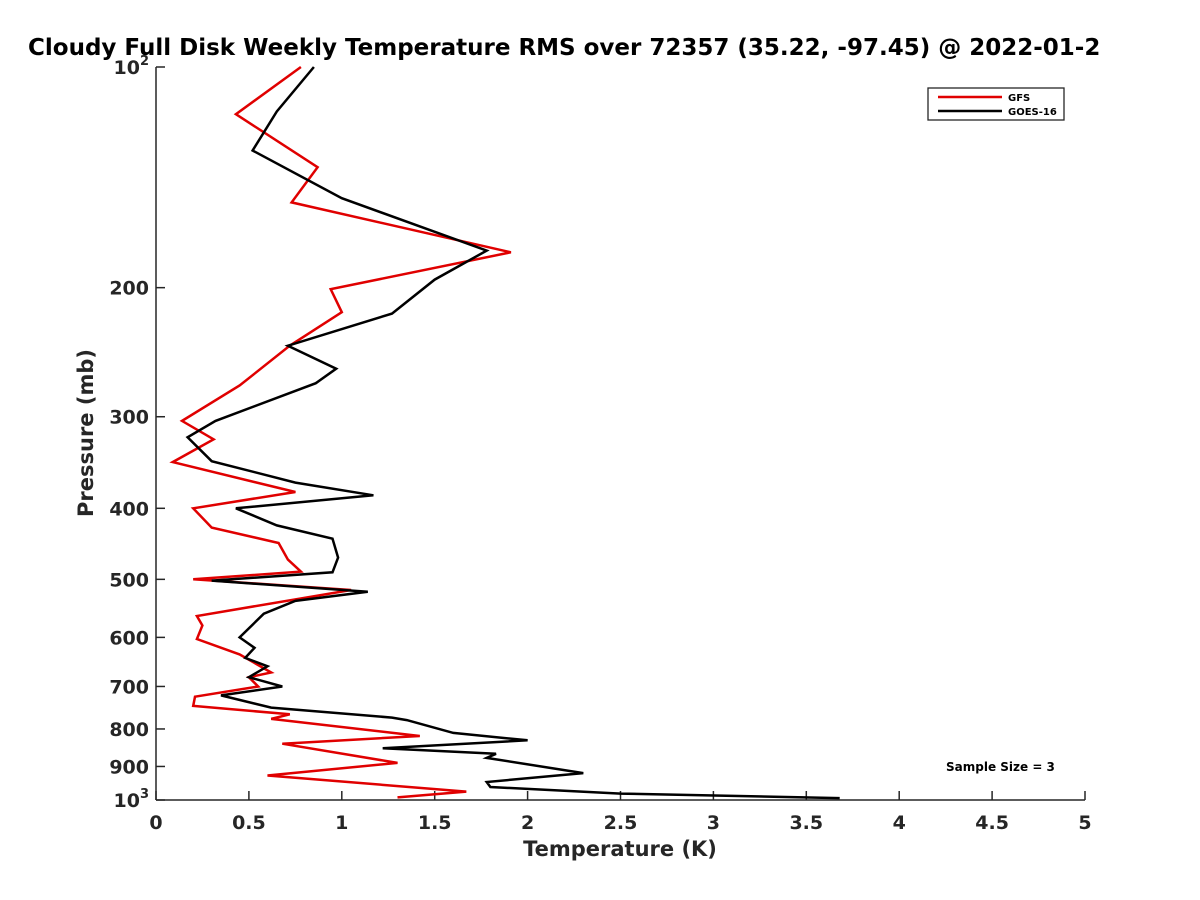  What do you see at coordinates (527, 823) in the screenshot?
I see `x-tick-label: 2` at bounding box center [527, 823].